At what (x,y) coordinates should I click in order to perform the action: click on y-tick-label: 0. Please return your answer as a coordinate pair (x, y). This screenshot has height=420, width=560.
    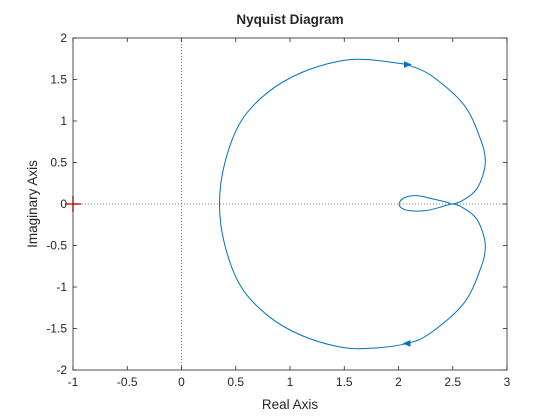
    Looking at the image, I should click on (63, 204).